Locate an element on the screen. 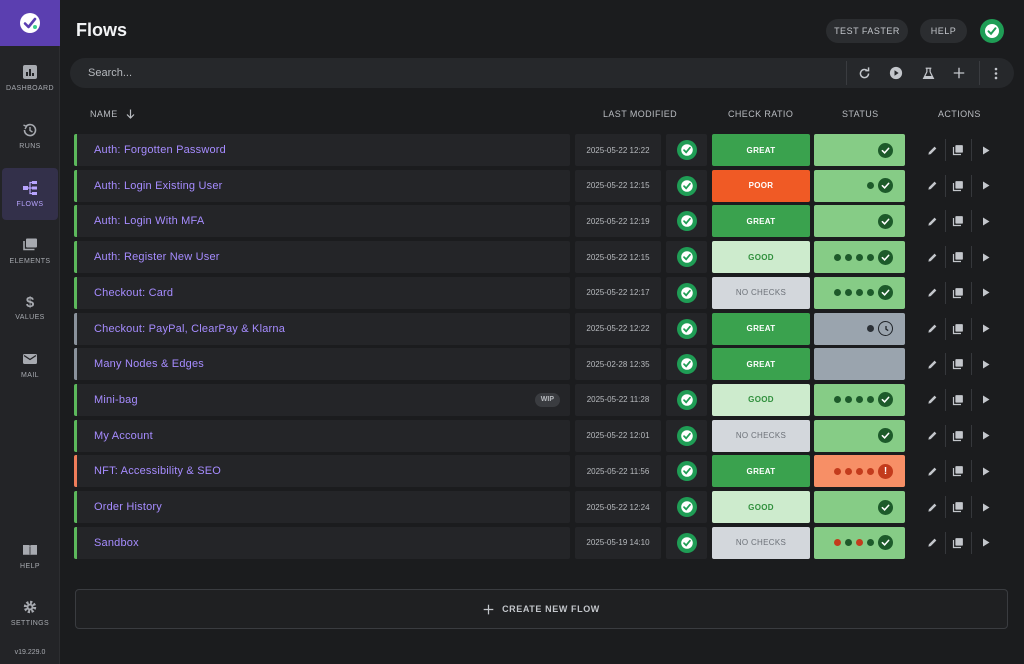 The image size is (1024, 664). flow-name-link: Checkout: PayPal, ClearPay & Klarna is located at coordinates (322, 328).